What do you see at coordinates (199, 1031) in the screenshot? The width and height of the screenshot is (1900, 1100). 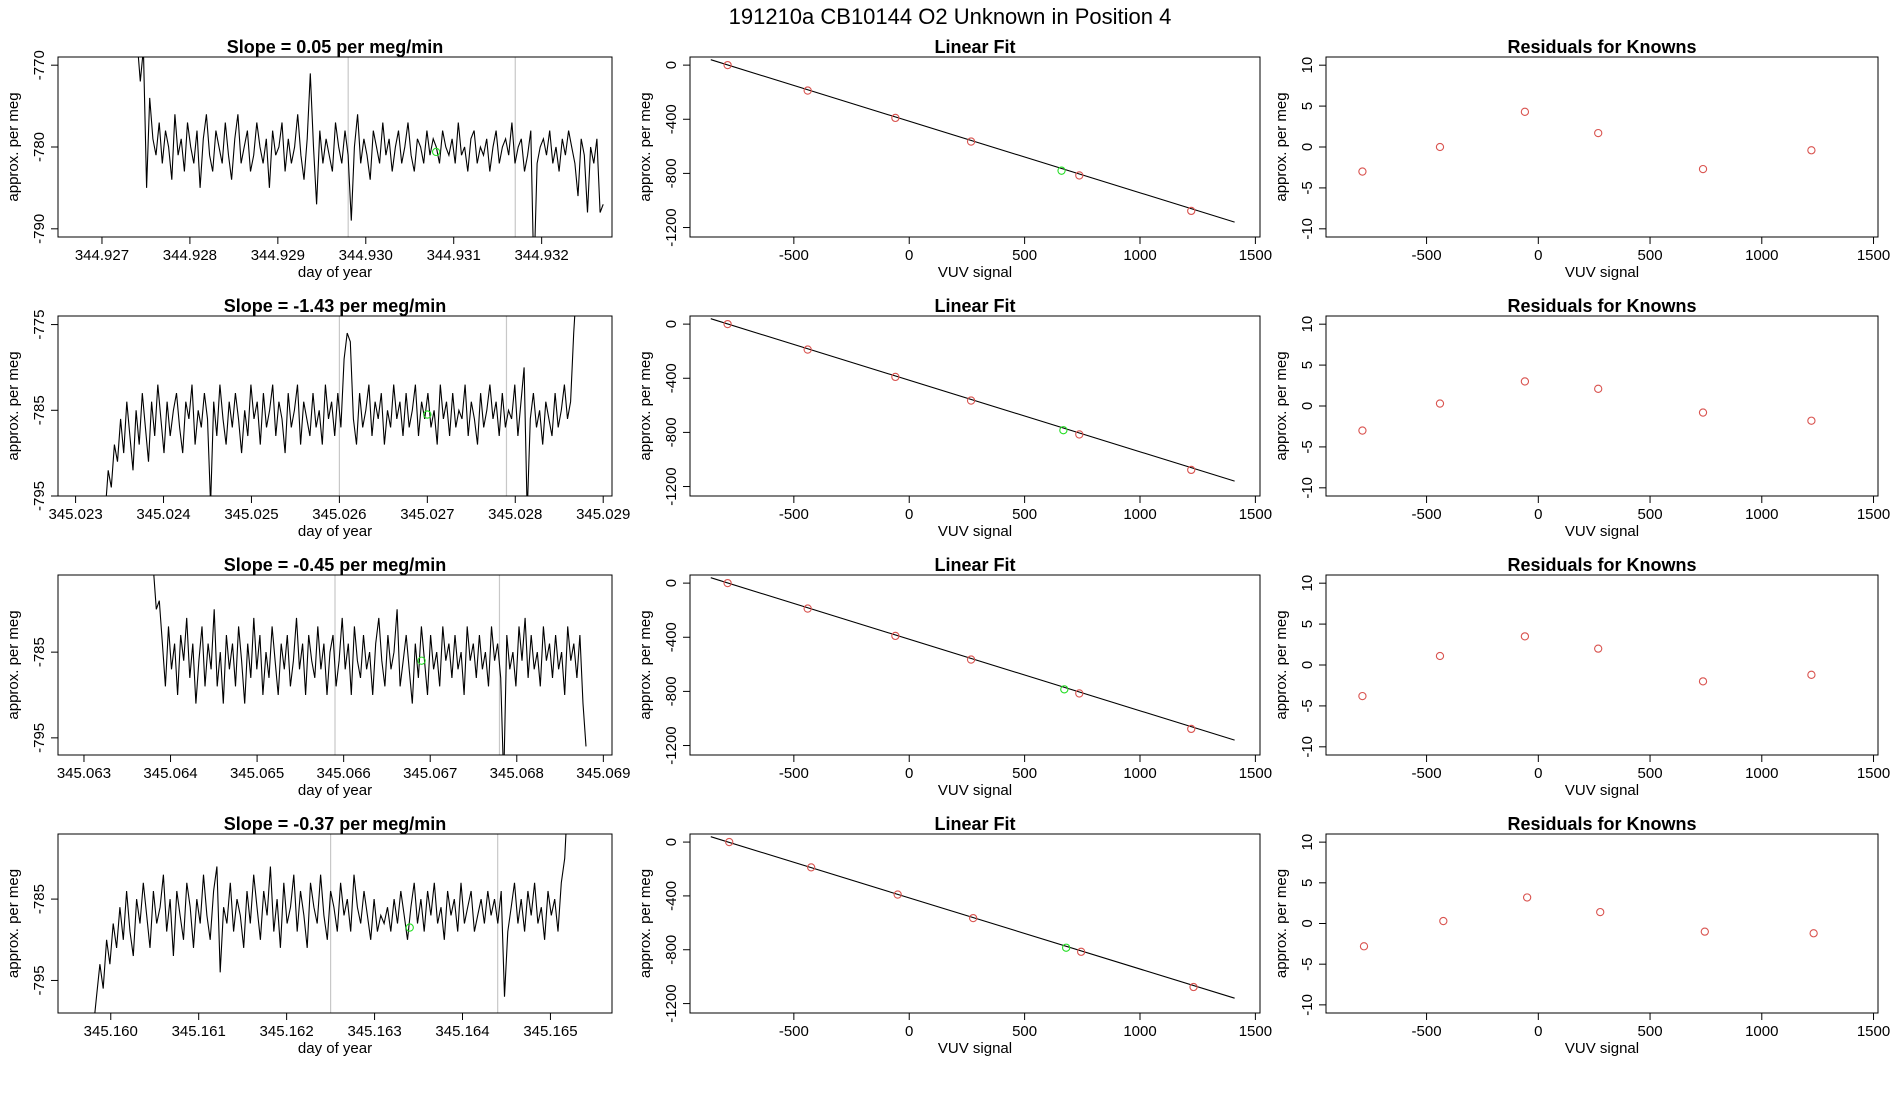 I see `x-tick-label: 345.161` at bounding box center [199, 1031].